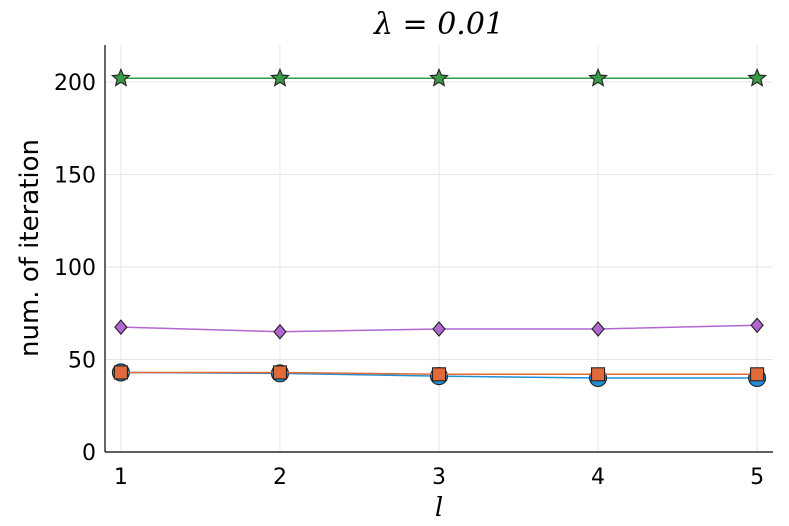 The width and height of the screenshot is (789, 526). What do you see at coordinates (75, 176) in the screenshot?
I see `y-tick-label: 150` at bounding box center [75, 176].